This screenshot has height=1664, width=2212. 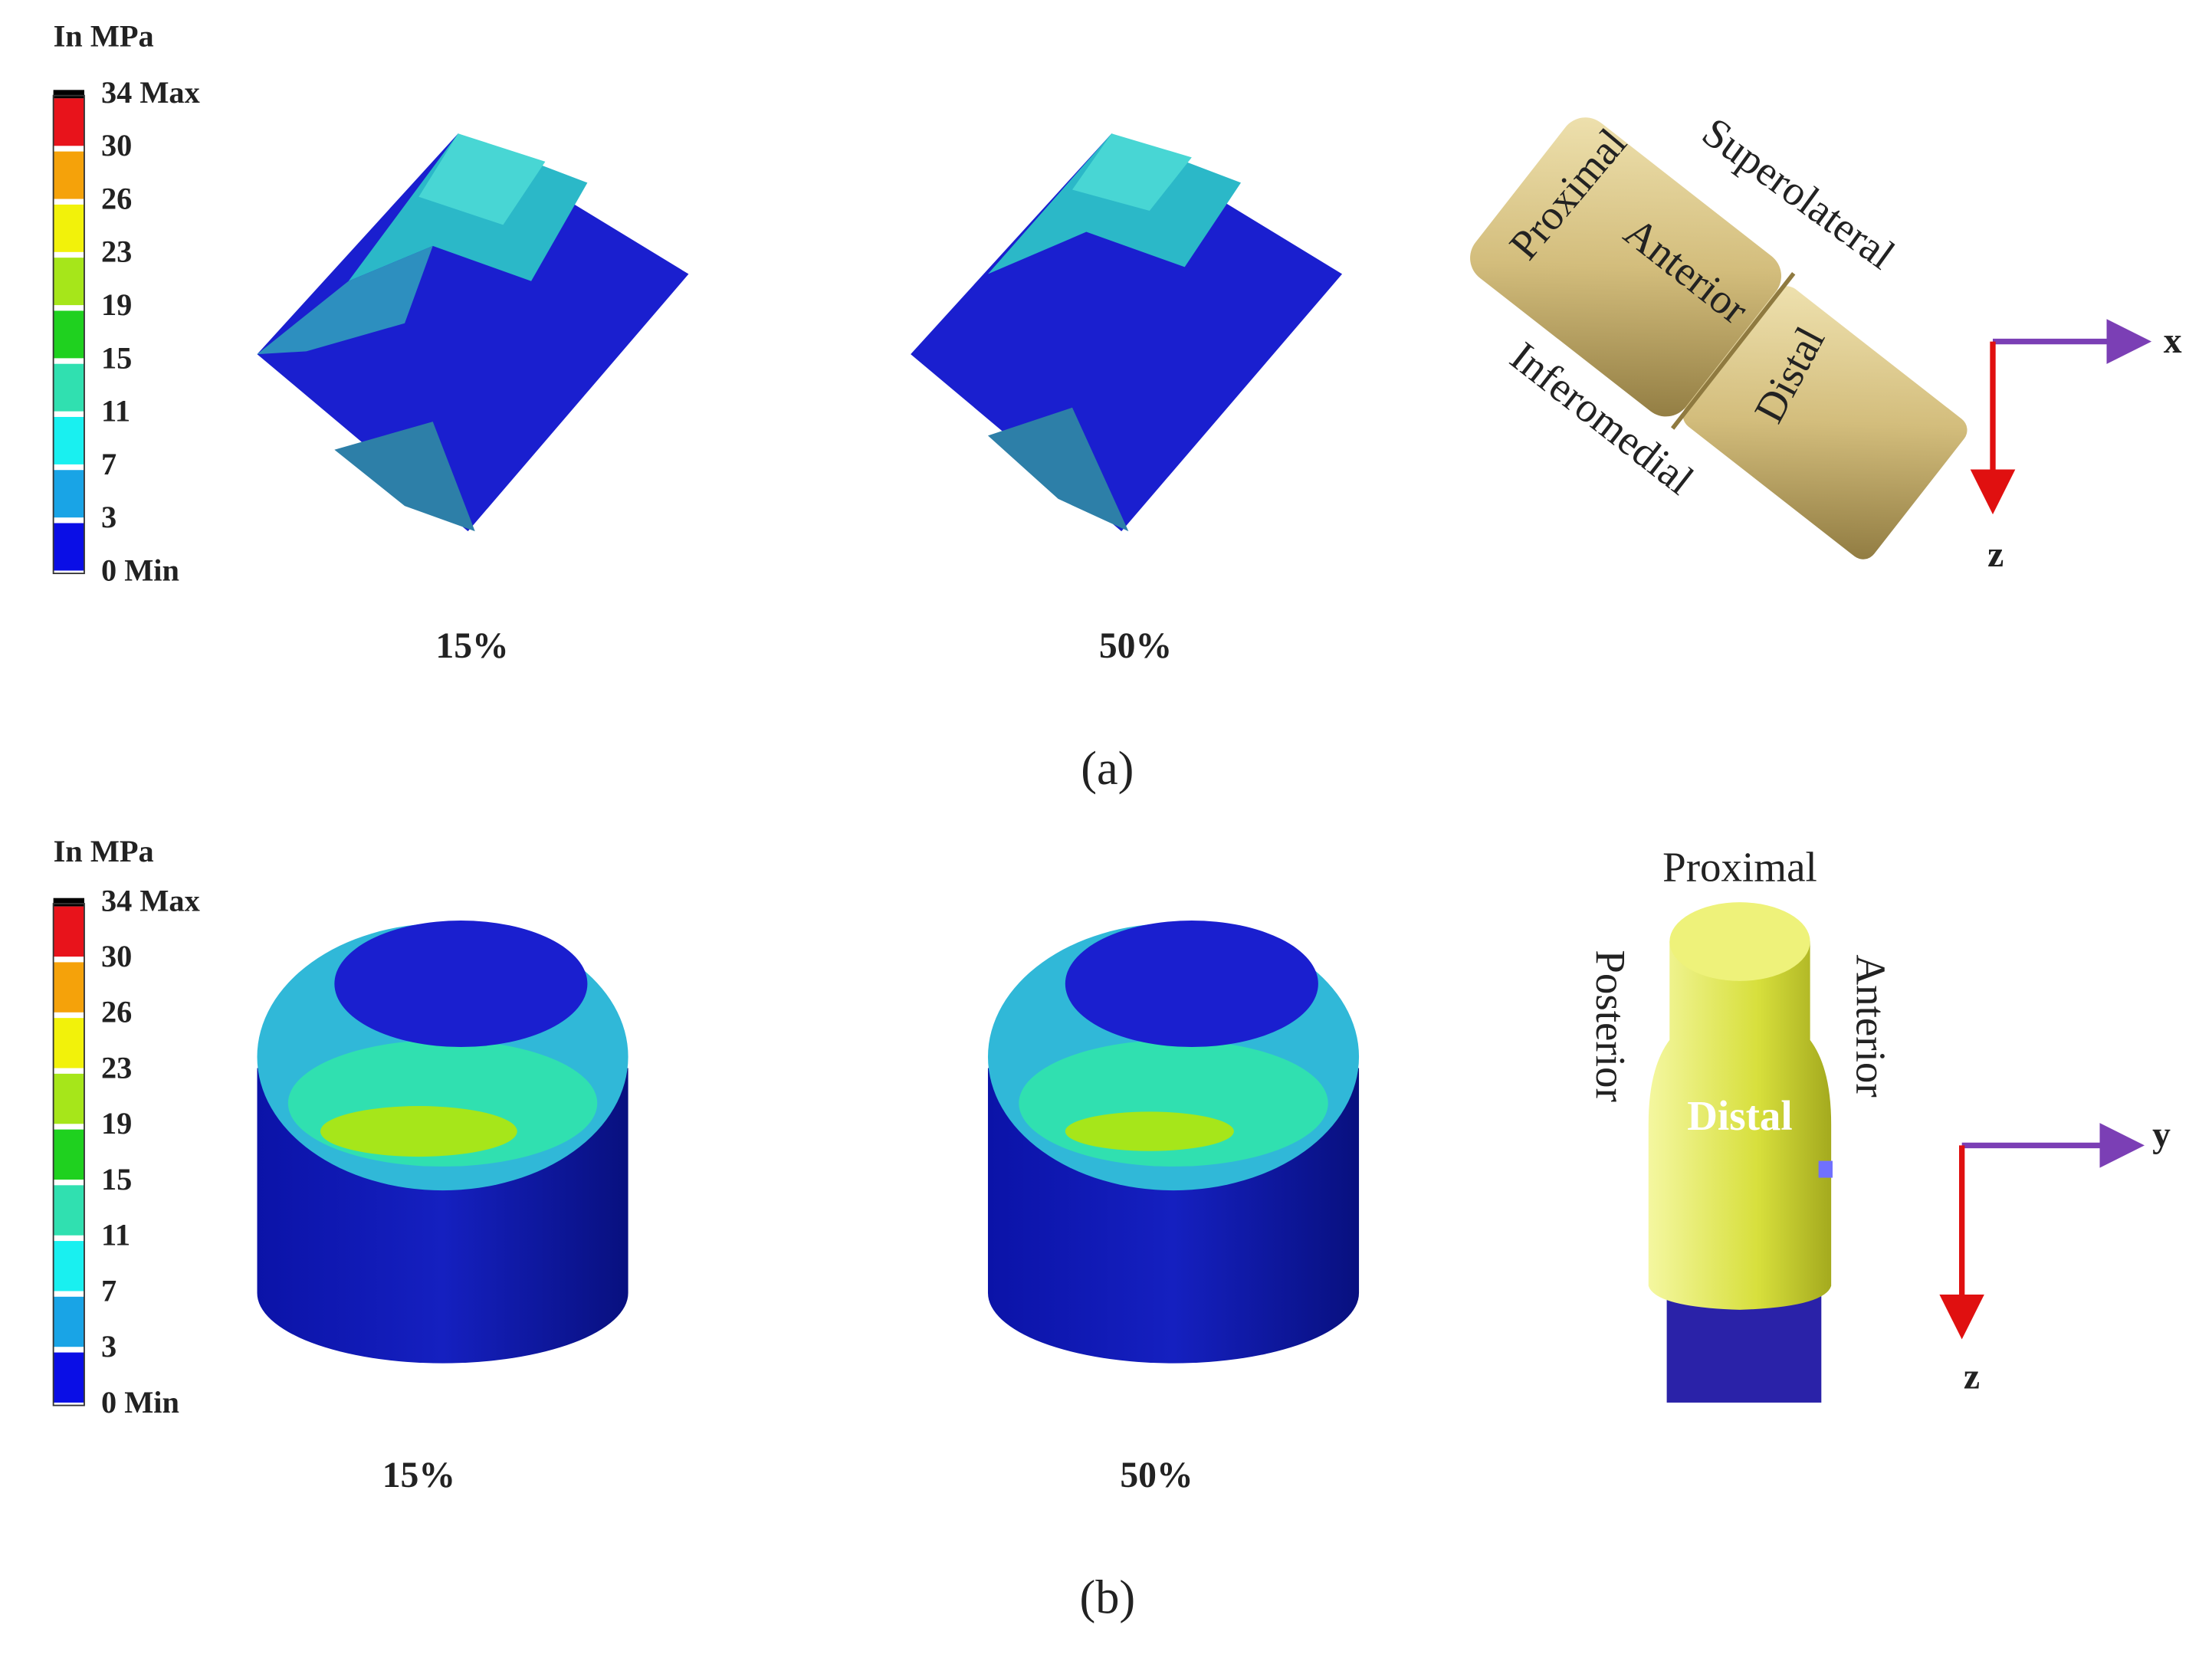 I want to click on fe-model-b, so click(x=808, y=1142).